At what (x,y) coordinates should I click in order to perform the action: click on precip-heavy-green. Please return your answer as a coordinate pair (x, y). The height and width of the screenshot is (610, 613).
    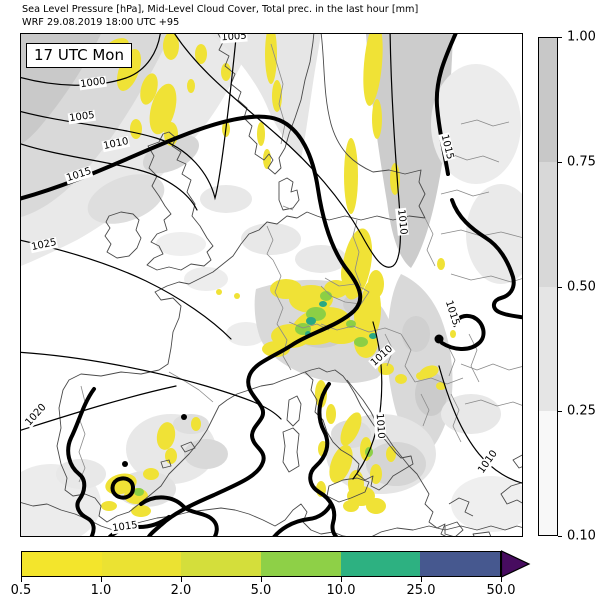
    Looking at the image, I should click on (253, 393).